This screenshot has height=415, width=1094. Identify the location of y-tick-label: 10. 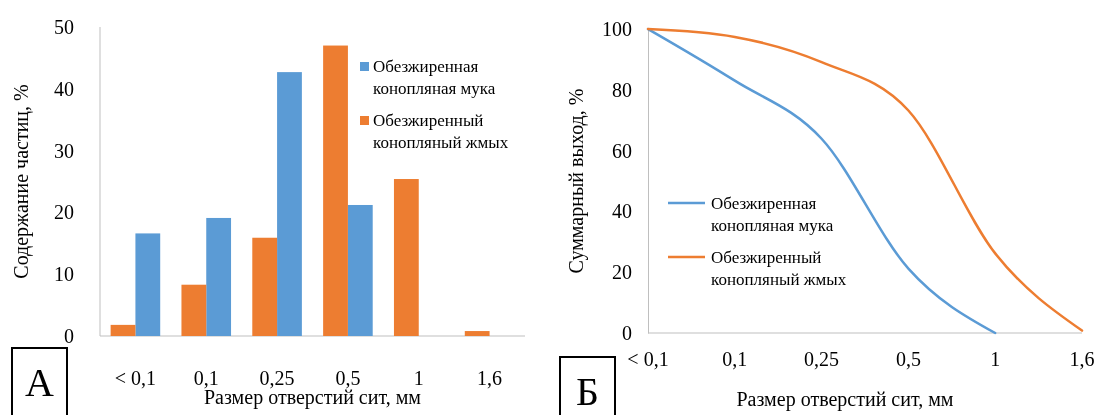
(64, 274).